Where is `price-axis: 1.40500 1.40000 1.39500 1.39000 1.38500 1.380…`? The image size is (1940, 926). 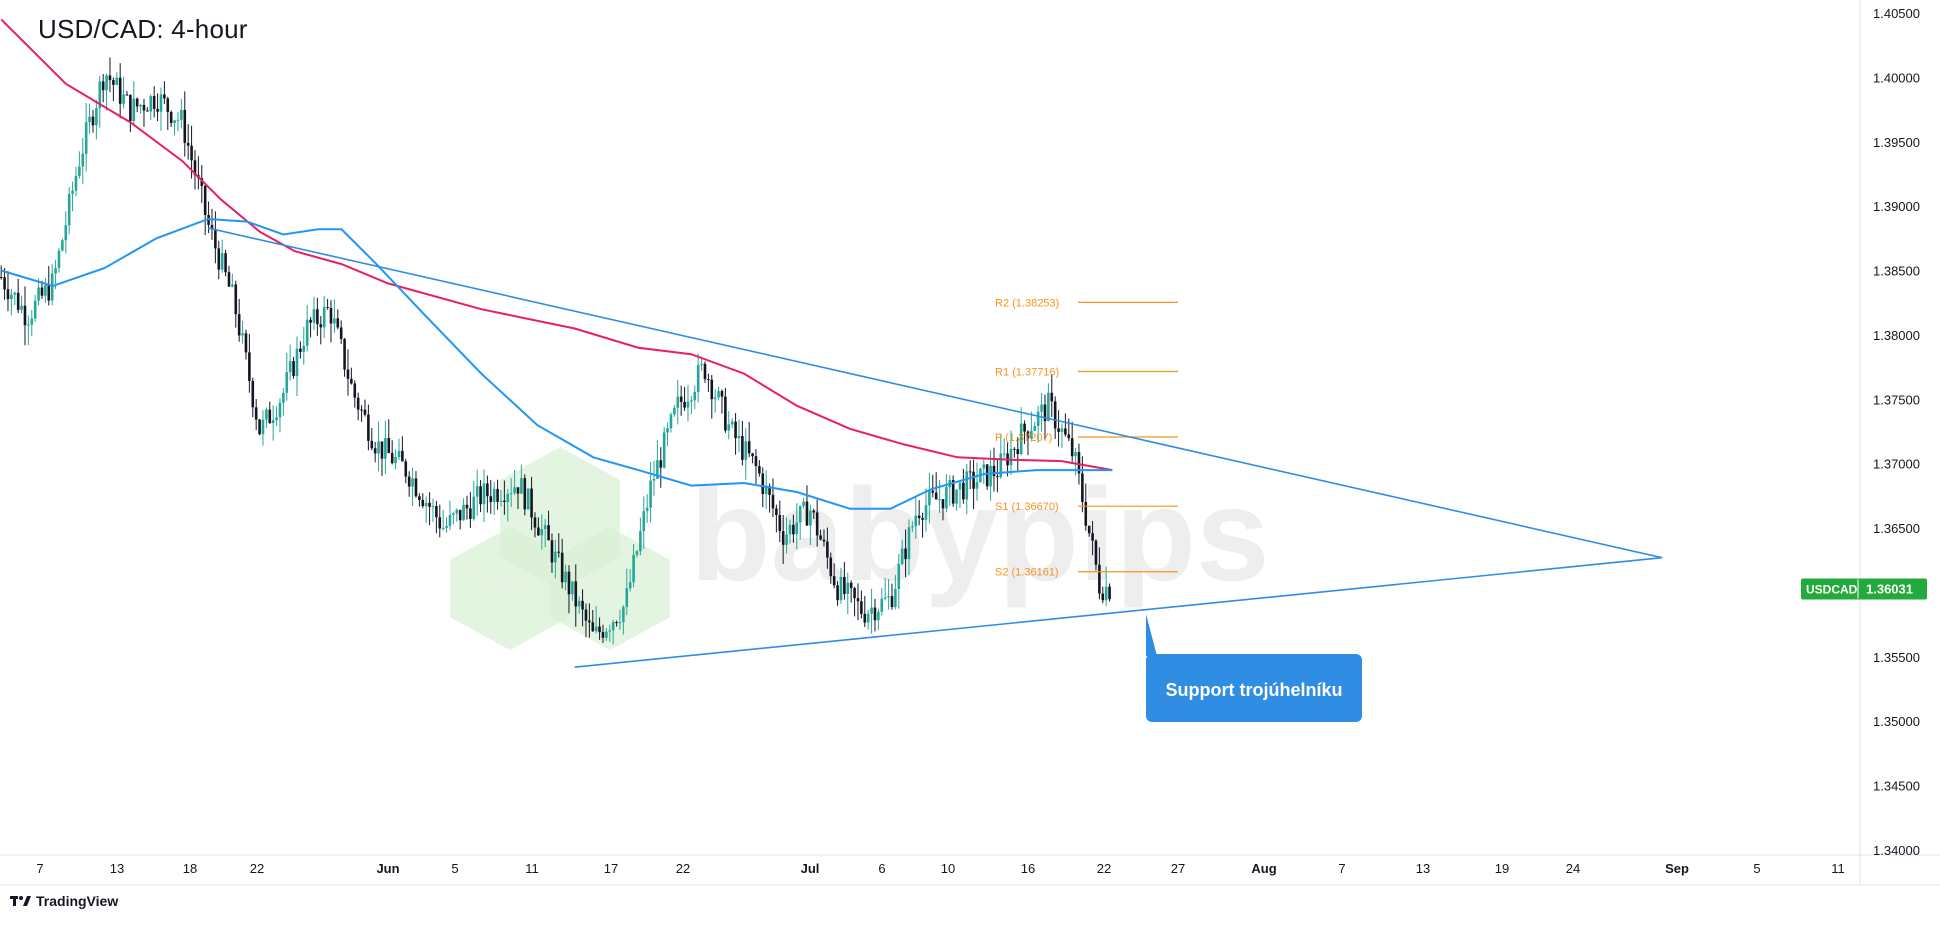 price-axis: 1.40500 1.40000 1.39500 1.39000 1.38500 1.380… is located at coordinates (1864, 432).